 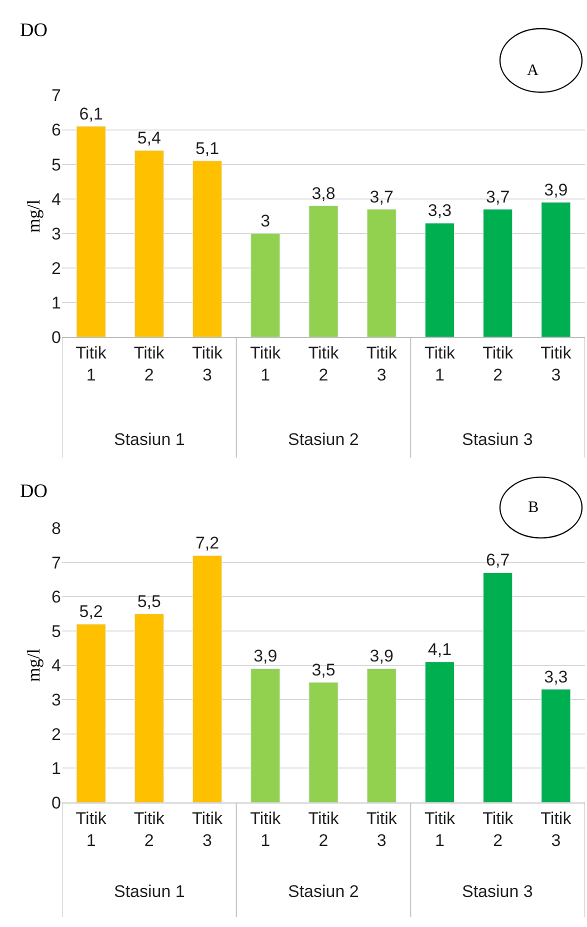 I want to click on data-label: 5,5, so click(x=149, y=601).